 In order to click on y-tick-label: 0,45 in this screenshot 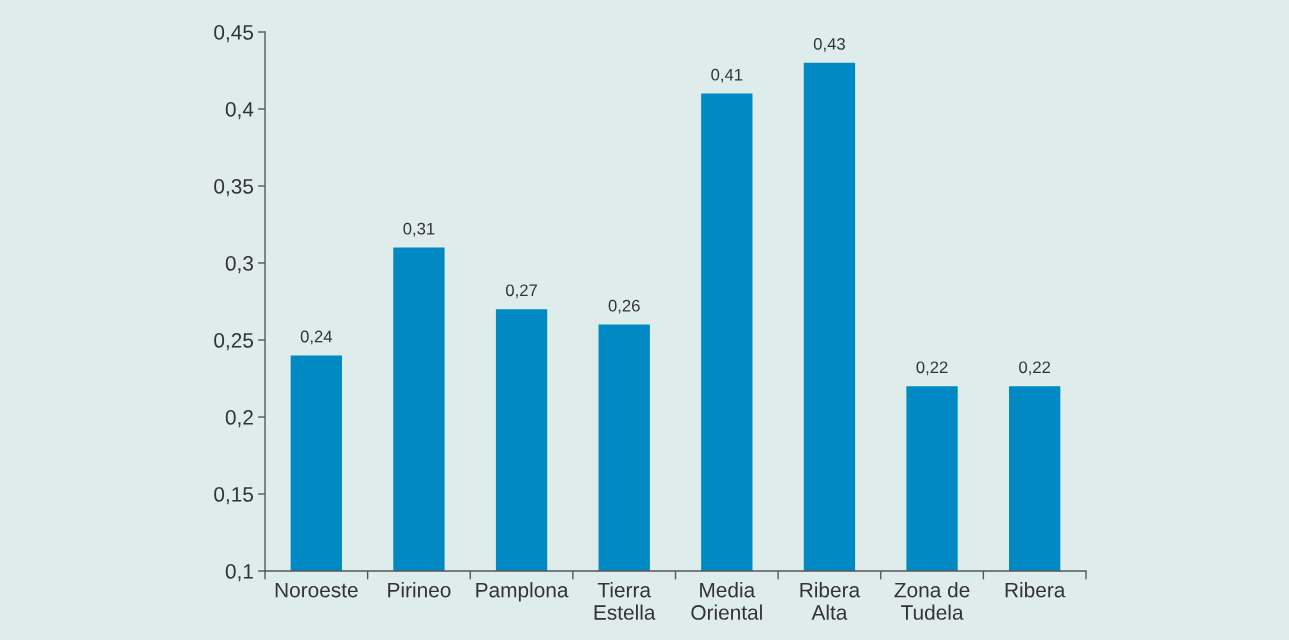, I will do `click(234, 34)`.